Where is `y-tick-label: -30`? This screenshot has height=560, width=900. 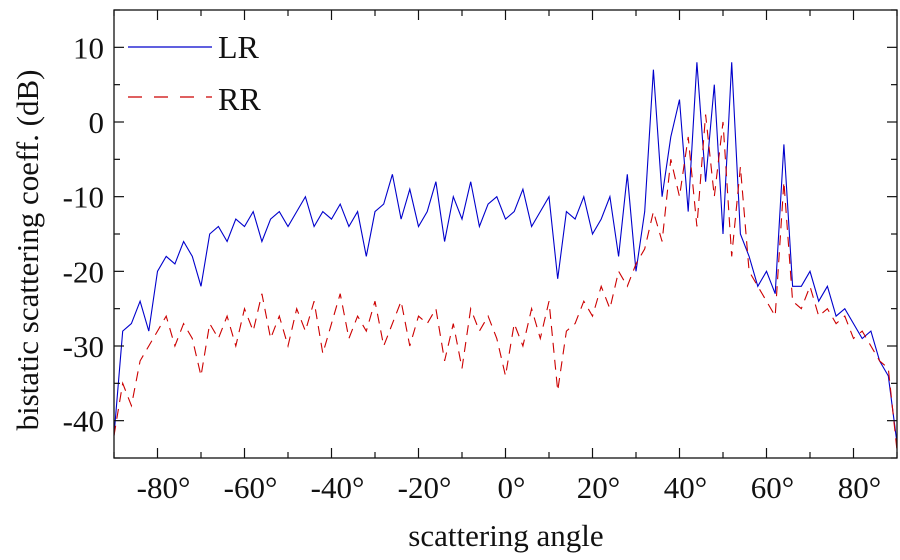
y-tick-label: -30 is located at coordinates (83, 346).